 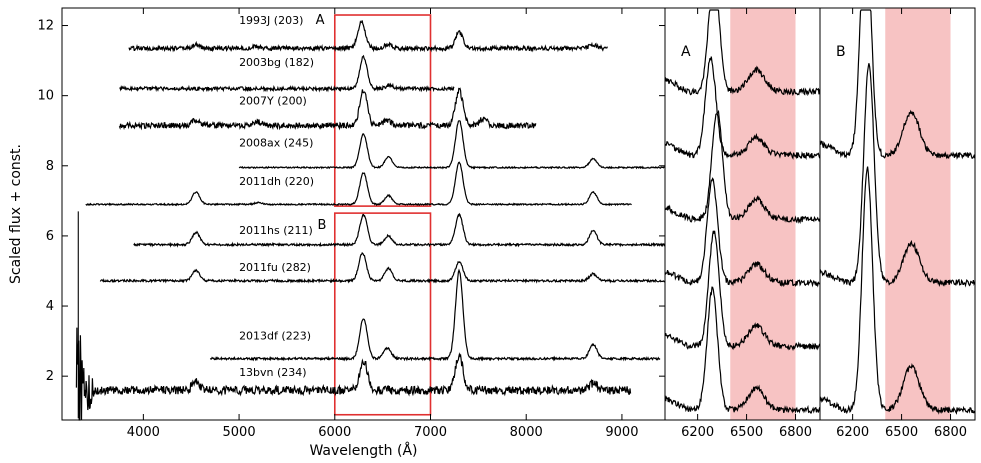 I want to click on y-axis-label: Scaled flux + const., so click(x=16, y=214).